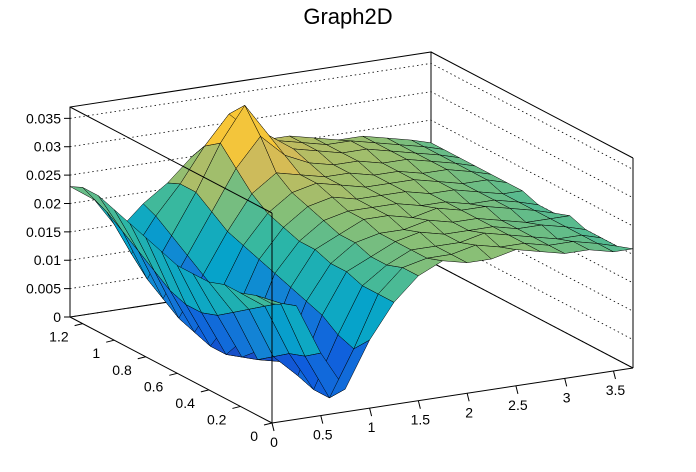 This screenshot has width=696, height=472. I want to click on front-bottom-edge, so click(452, 395).